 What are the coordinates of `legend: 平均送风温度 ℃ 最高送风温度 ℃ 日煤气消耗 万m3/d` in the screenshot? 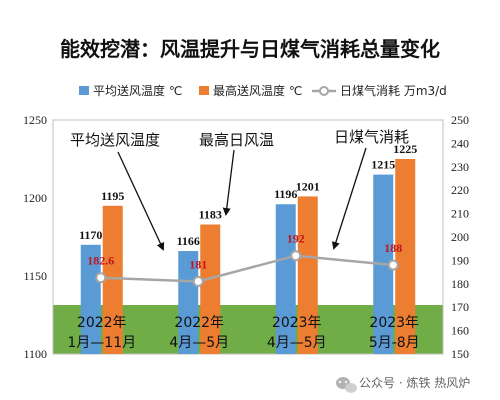 It's located at (263, 90).